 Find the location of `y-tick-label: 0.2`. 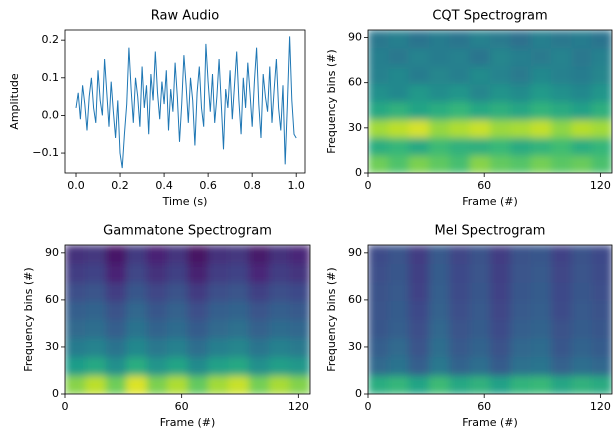

y-tick-label: 0.2 is located at coordinates (51, 39).